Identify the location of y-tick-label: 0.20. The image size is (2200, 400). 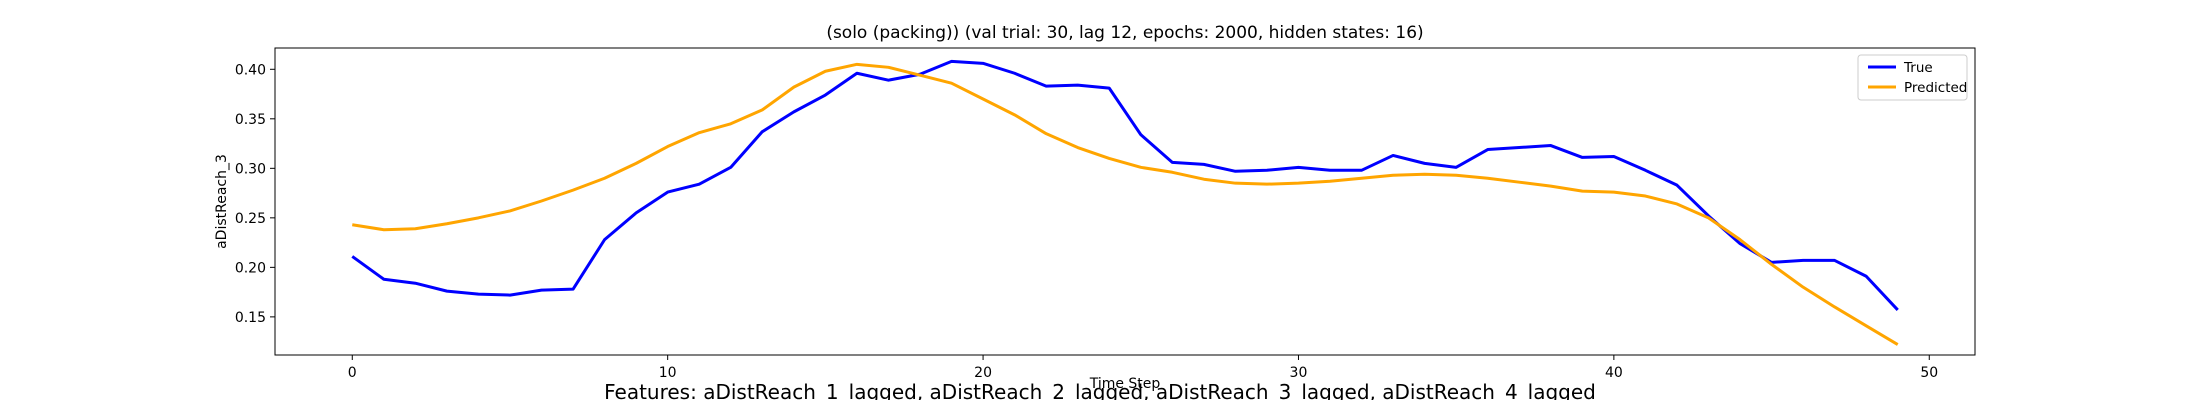
(250, 268).